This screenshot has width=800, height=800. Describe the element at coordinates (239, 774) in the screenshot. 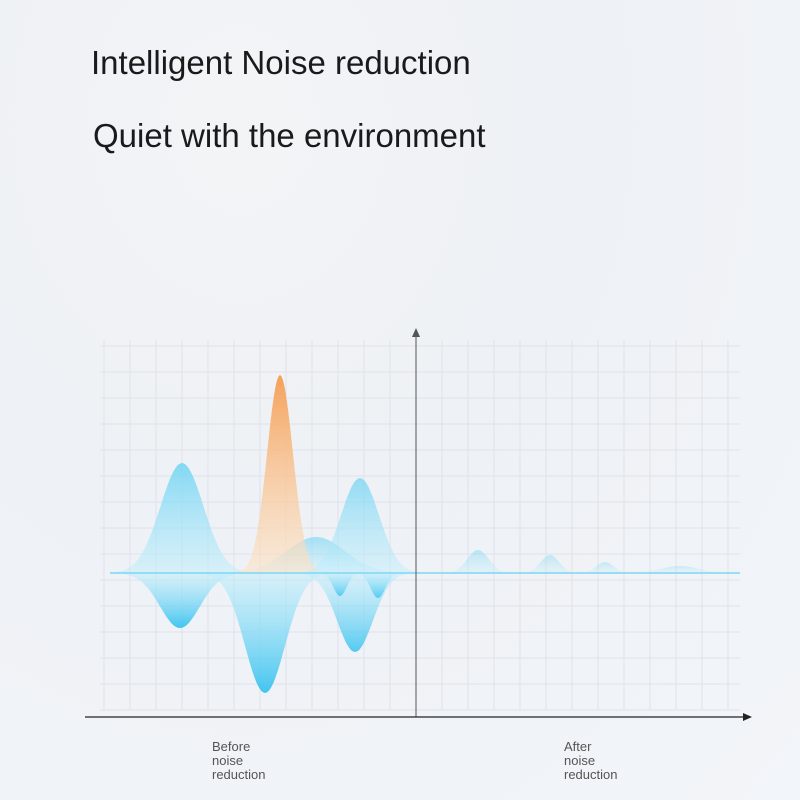

I see `before-label-line: reduction` at that location.